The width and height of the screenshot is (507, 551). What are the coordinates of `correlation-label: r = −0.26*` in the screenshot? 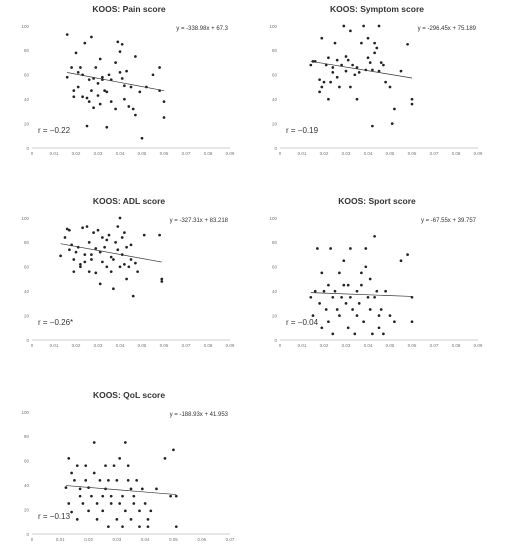 It's located at (55, 322).